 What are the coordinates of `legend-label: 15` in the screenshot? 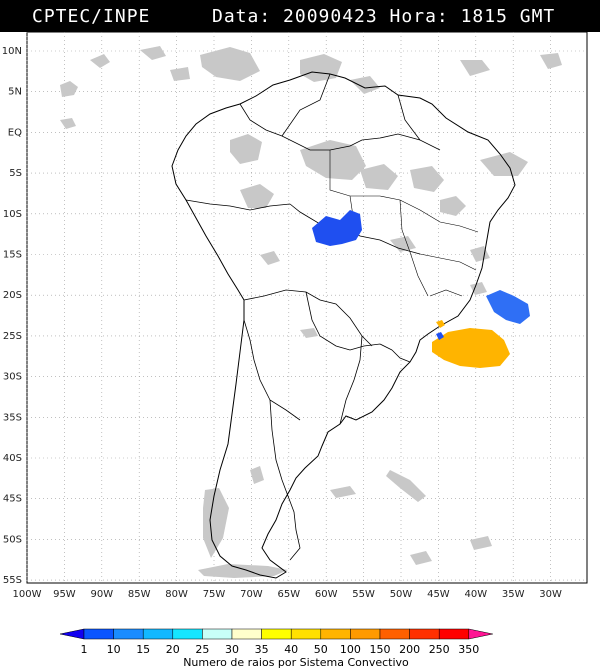 It's located at (143, 649).